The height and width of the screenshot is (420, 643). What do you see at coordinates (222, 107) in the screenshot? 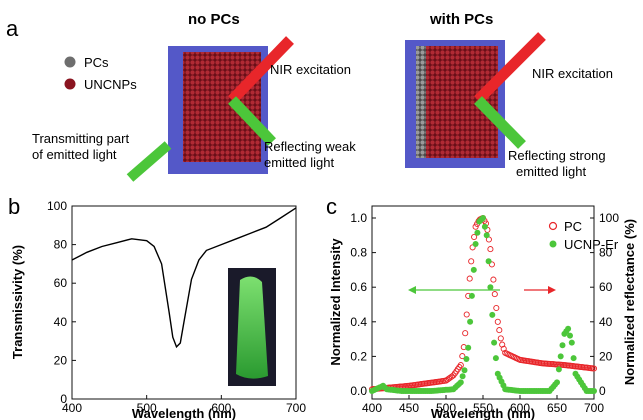
I see `ucnp-particles-left` at bounding box center [222, 107].